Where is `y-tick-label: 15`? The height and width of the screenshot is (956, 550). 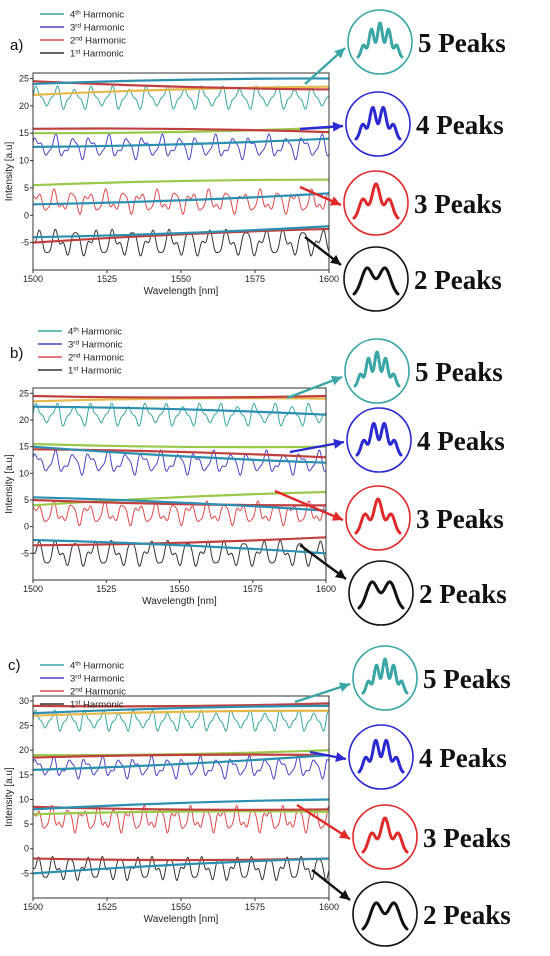
y-tick-label: 15 is located at coordinates (24, 133).